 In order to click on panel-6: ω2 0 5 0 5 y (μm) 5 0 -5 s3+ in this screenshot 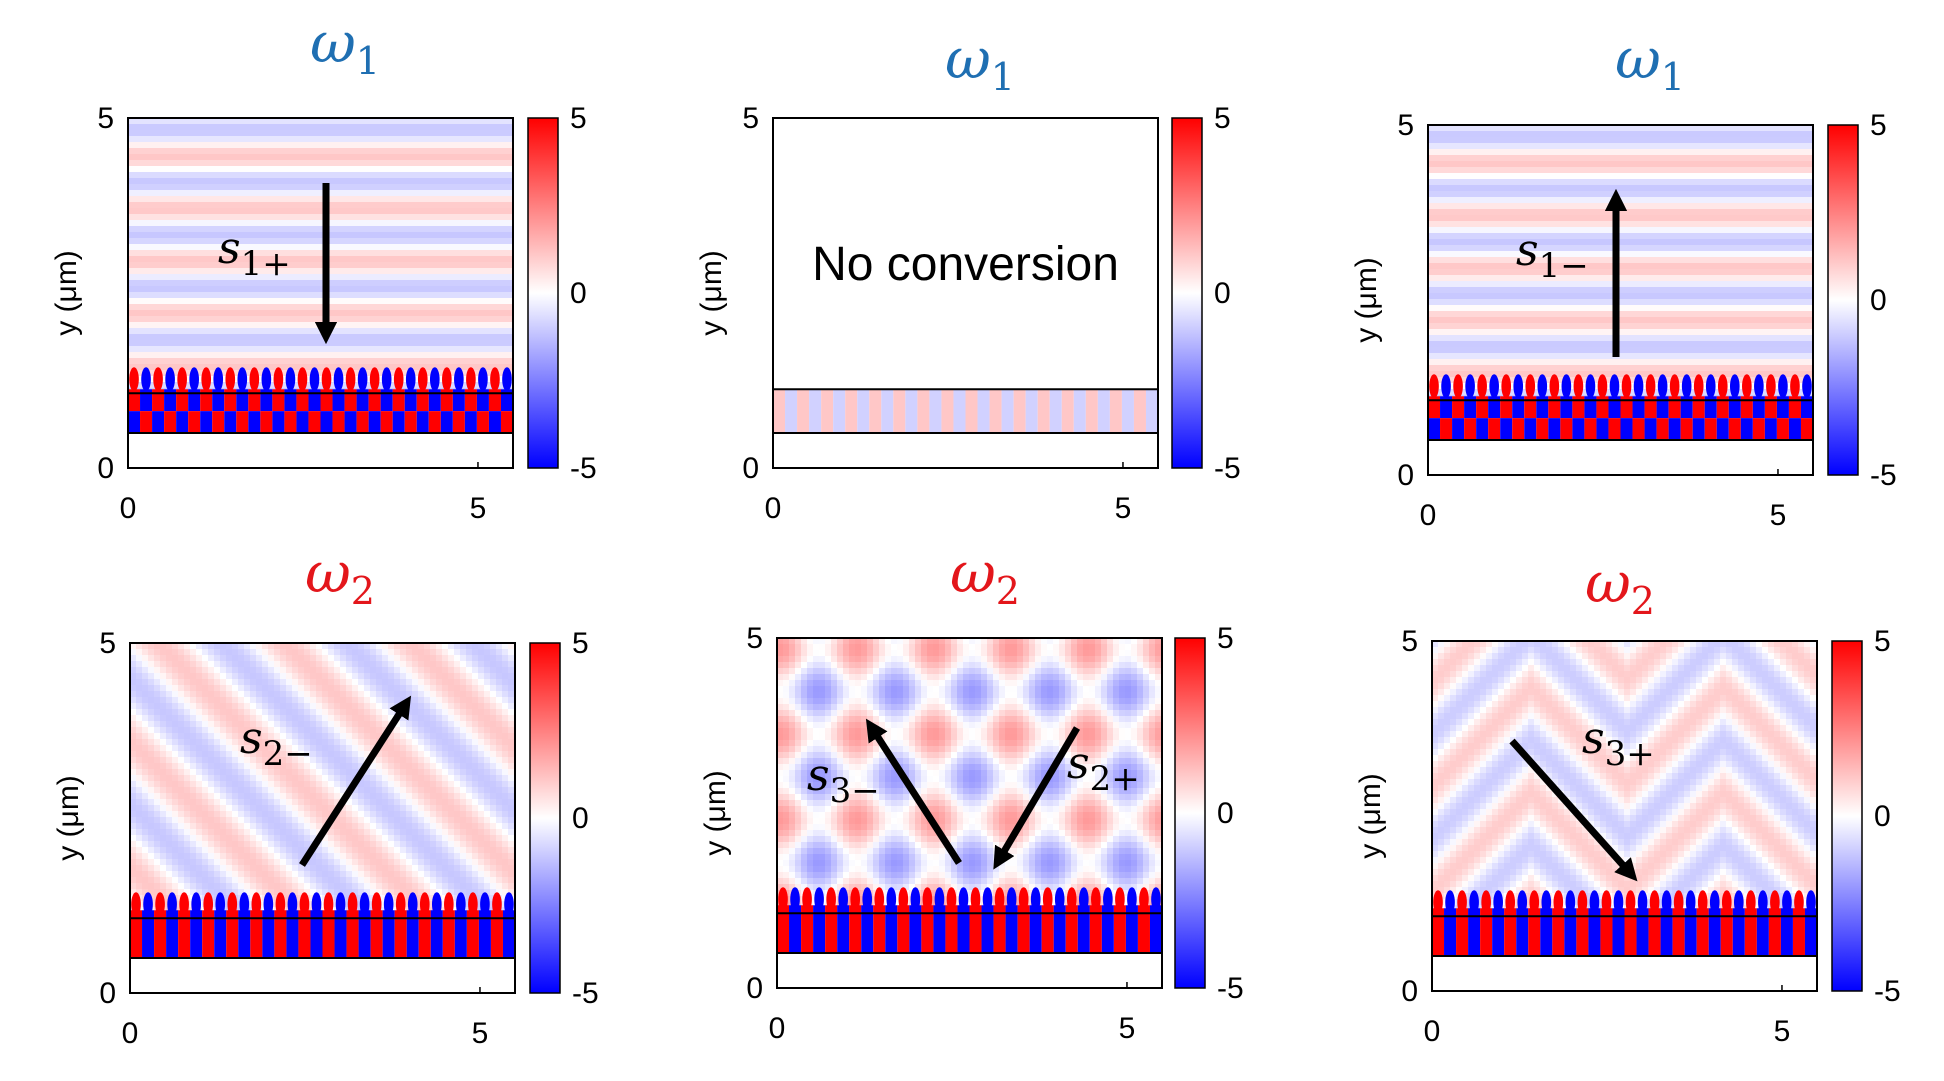, I will do `click(1627, 799)`.